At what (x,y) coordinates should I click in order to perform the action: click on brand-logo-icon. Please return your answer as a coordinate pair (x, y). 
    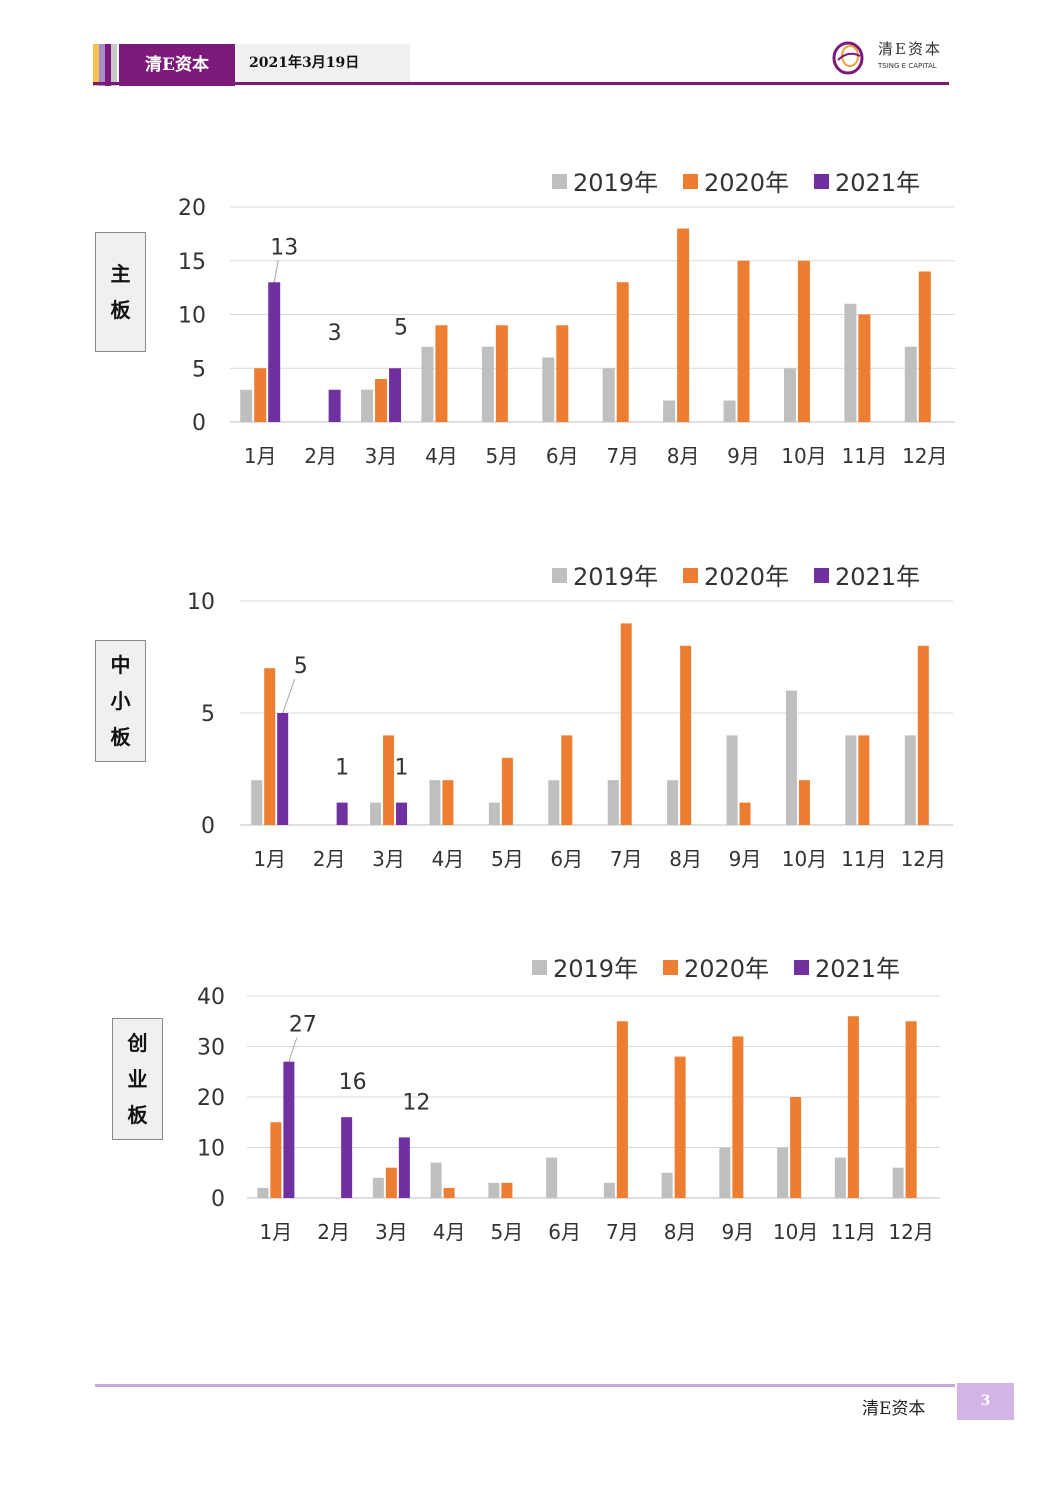
    Looking at the image, I should click on (848, 58).